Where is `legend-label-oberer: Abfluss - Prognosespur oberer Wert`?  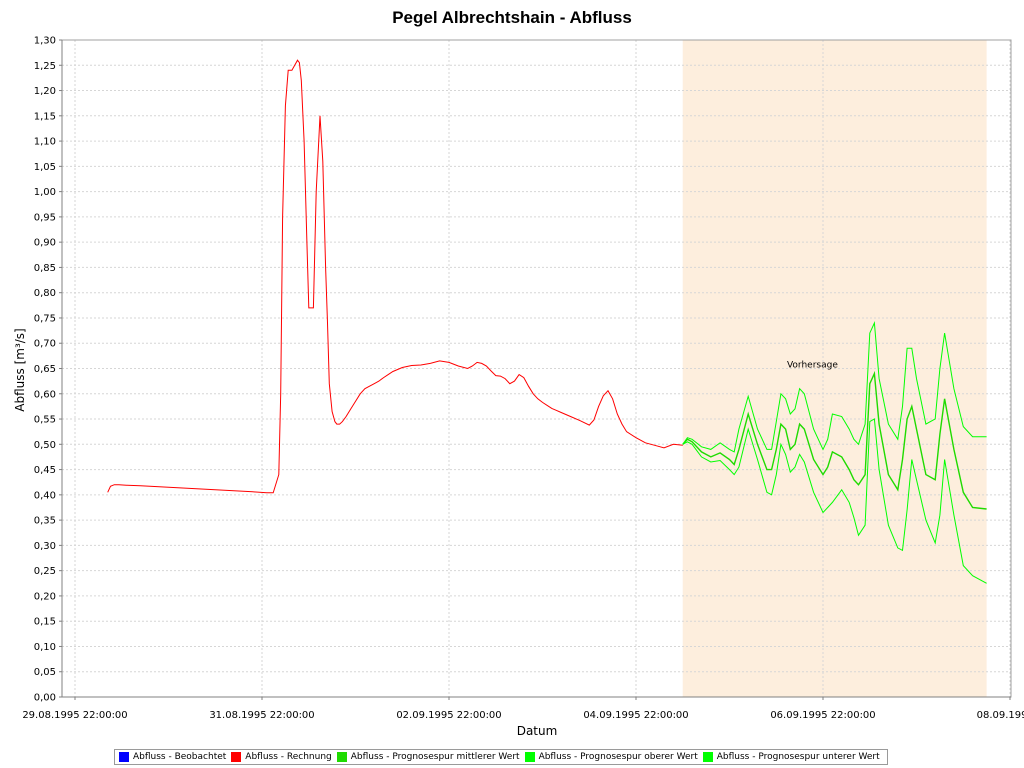 legend-label-oberer: Abfluss - Prognosespur oberer Wert is located at coordinates (618, 757).